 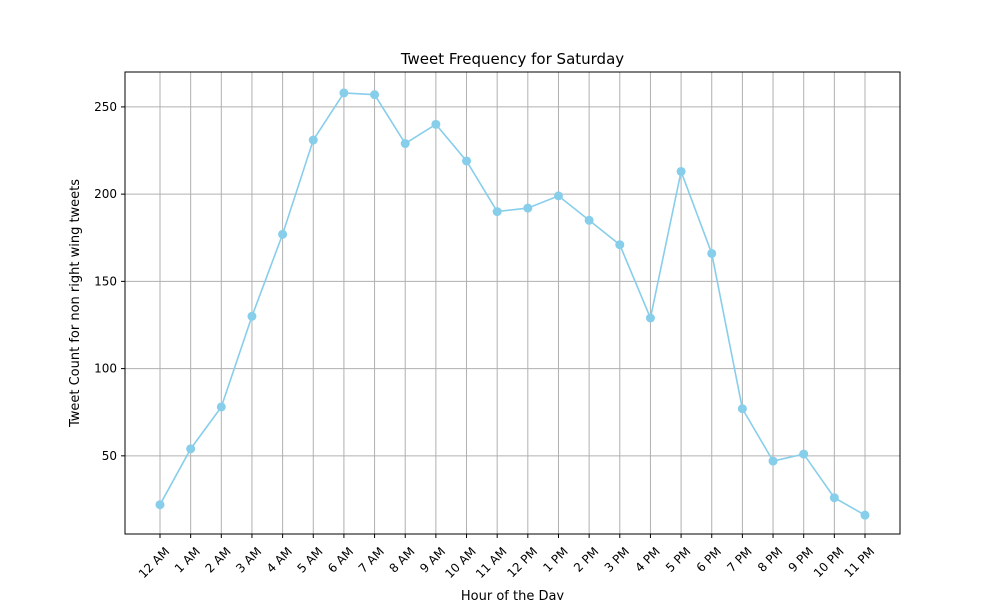 What do you see at coordinates (187, 559) in the screenshot?
I see `x-tick-label: 1 AM` at bounding box center [187, 559].